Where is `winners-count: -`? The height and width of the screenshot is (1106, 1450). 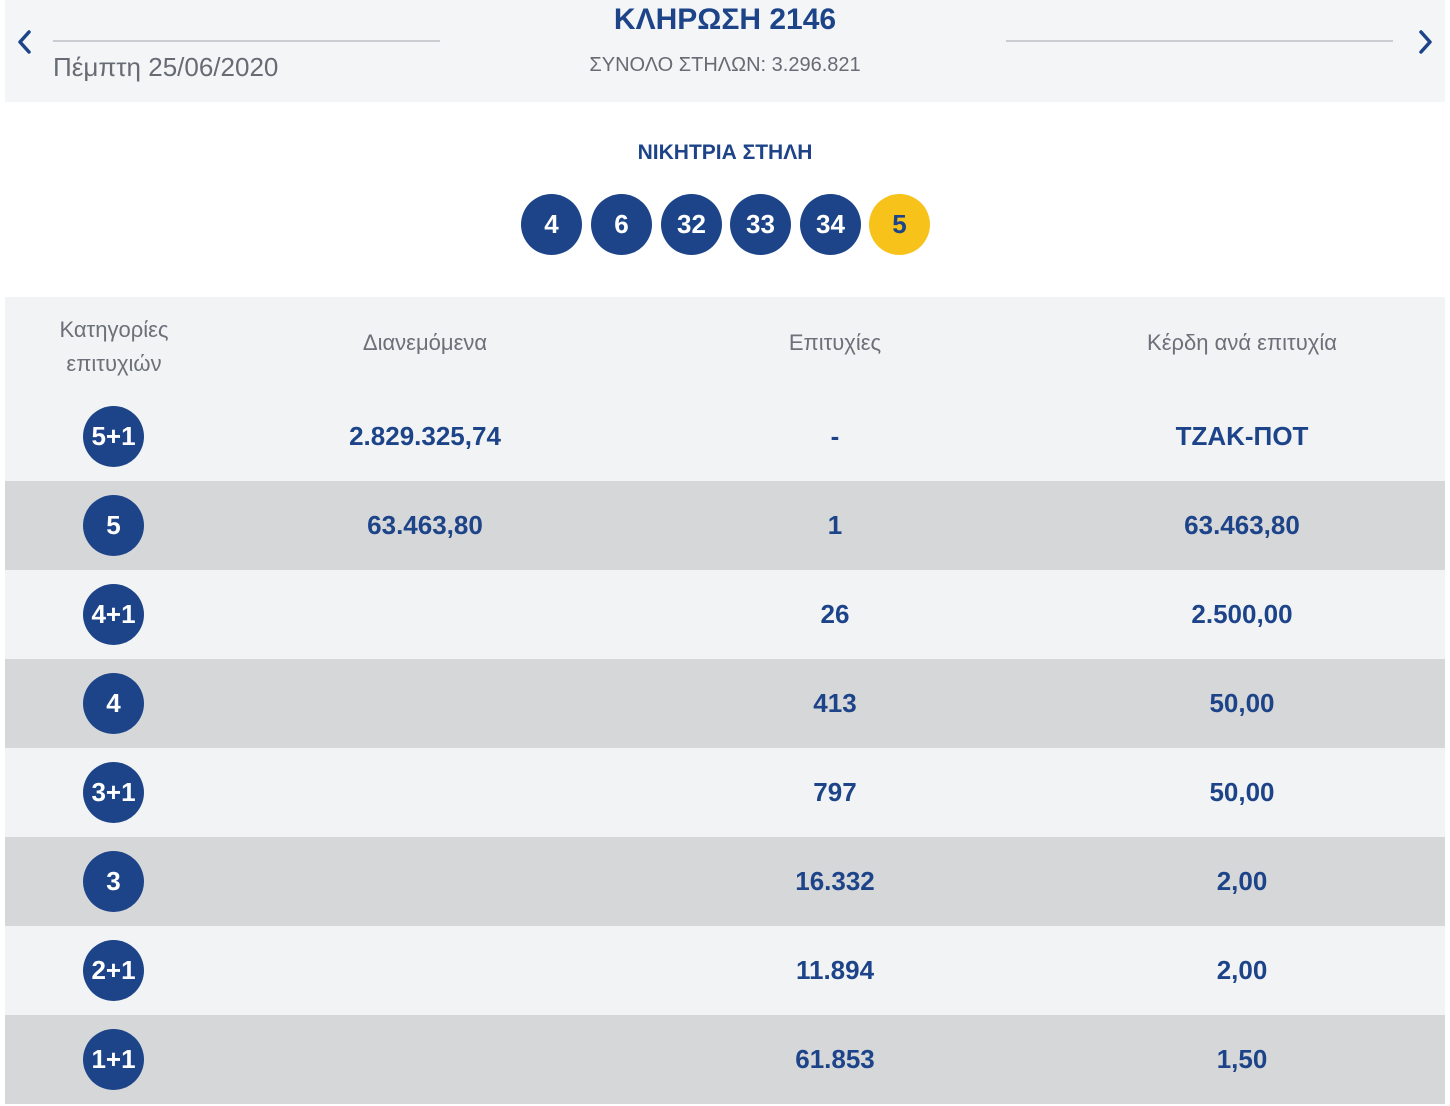 winners-count: - is located at coordinates (835, 436).